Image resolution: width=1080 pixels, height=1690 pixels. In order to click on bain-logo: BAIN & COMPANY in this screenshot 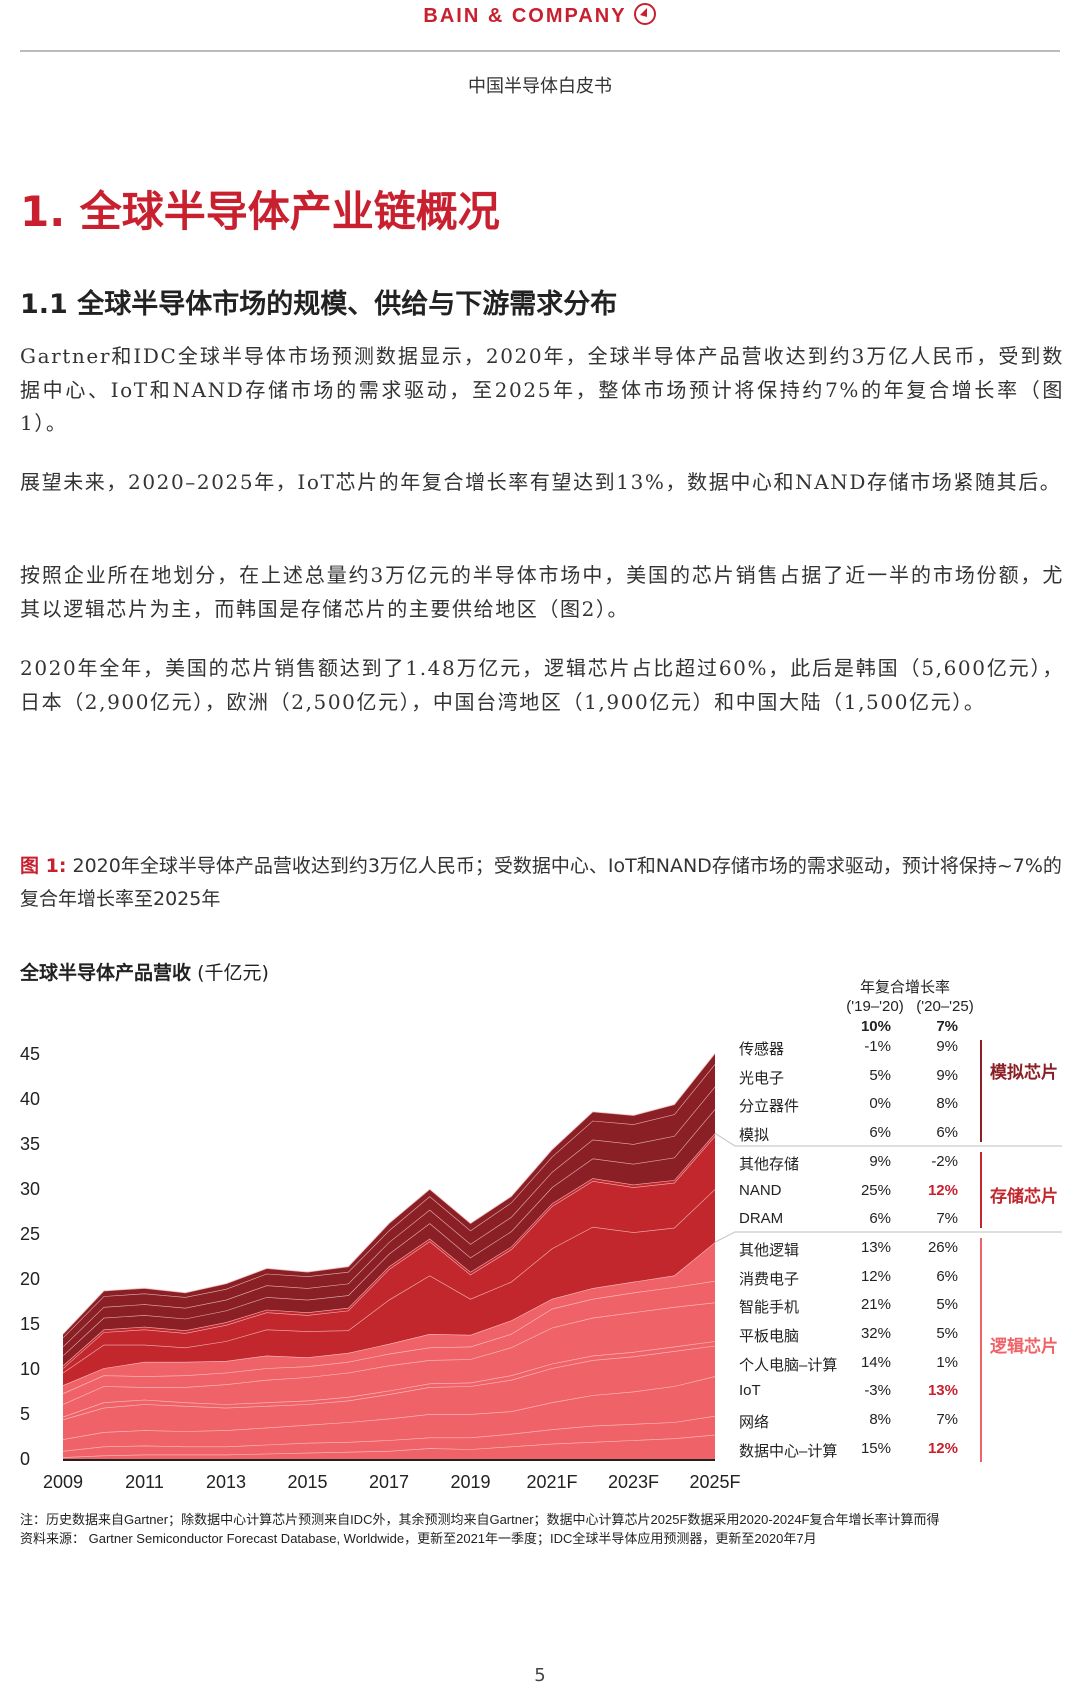, I will do `click(540, 15)`.